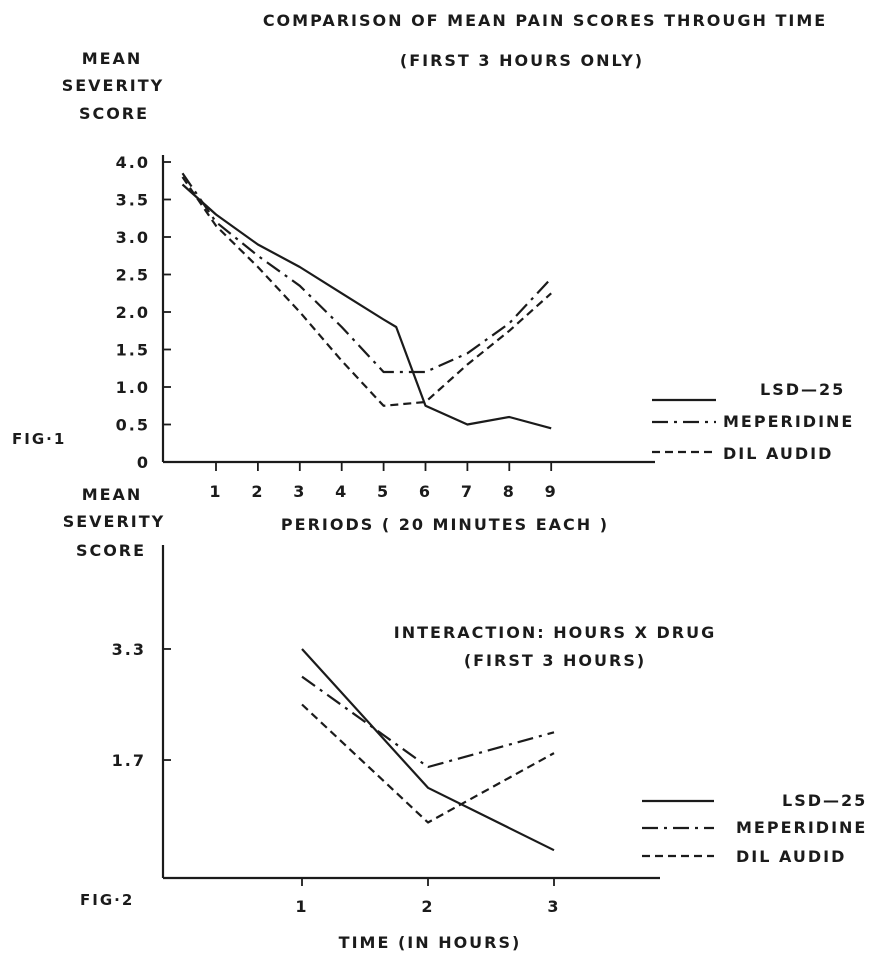 This screenshot has width=895, height=956. What do you see at coordinates (133, 200) in the screenshot?
I see `chart-1-y-tick-label: 3.5` at bounding box center [133, 200].